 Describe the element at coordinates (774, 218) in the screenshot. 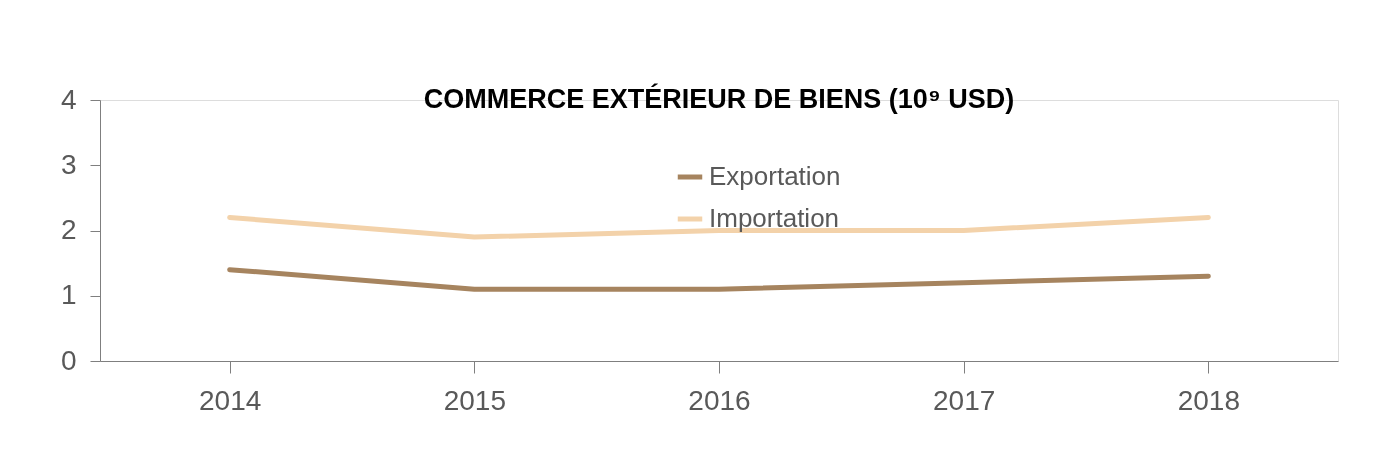

I see `legend-label: Importation` at that location.